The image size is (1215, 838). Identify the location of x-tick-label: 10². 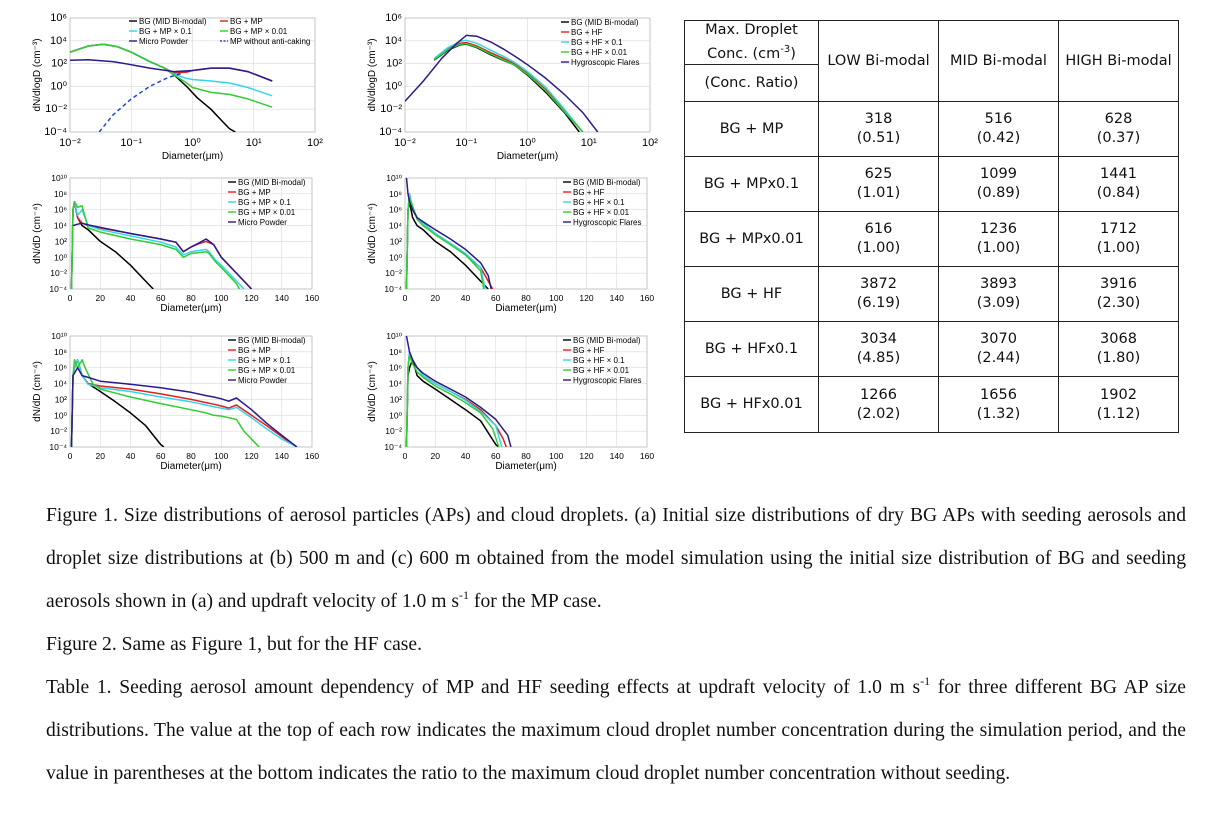
(650, 143).